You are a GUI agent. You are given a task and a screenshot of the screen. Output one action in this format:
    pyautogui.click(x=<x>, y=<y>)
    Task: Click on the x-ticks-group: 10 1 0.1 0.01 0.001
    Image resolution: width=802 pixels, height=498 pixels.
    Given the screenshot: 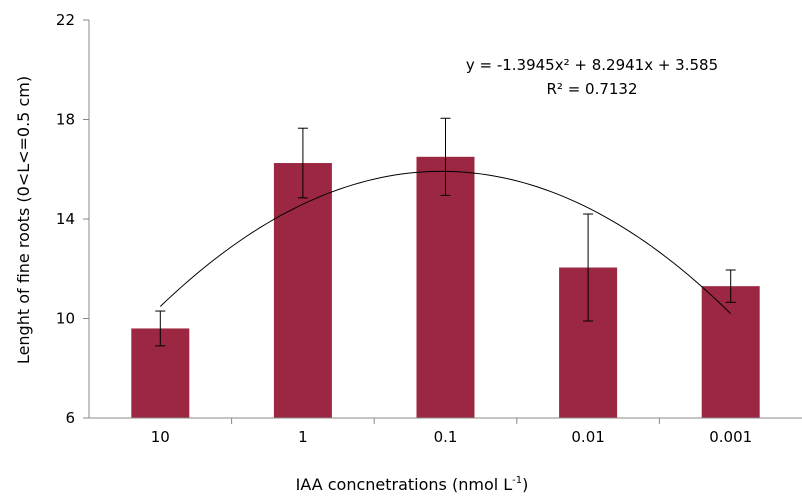 What is the action you would take?
    pyautogui.click(x=451, y=432)
    